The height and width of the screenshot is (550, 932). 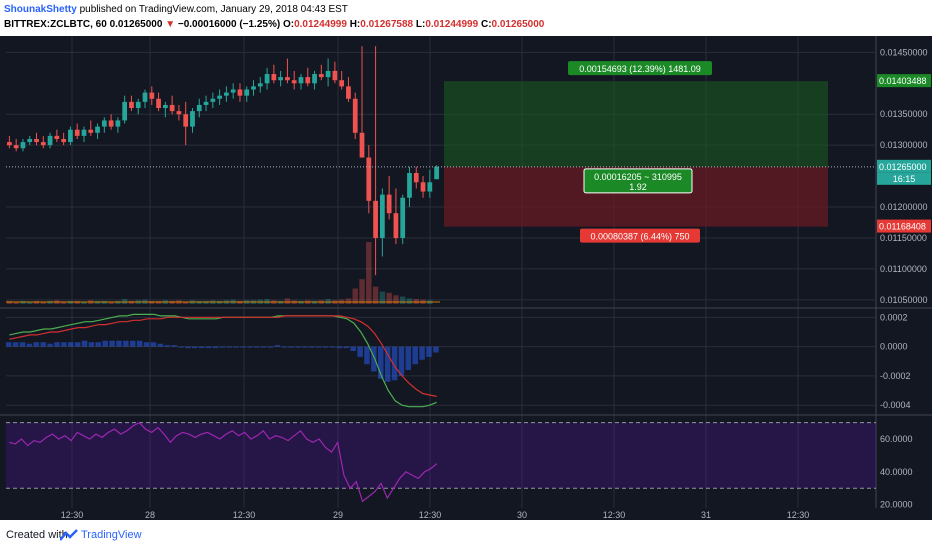 I want to click on macd-tick-label: -0.0002, so click(x=895, y=376).